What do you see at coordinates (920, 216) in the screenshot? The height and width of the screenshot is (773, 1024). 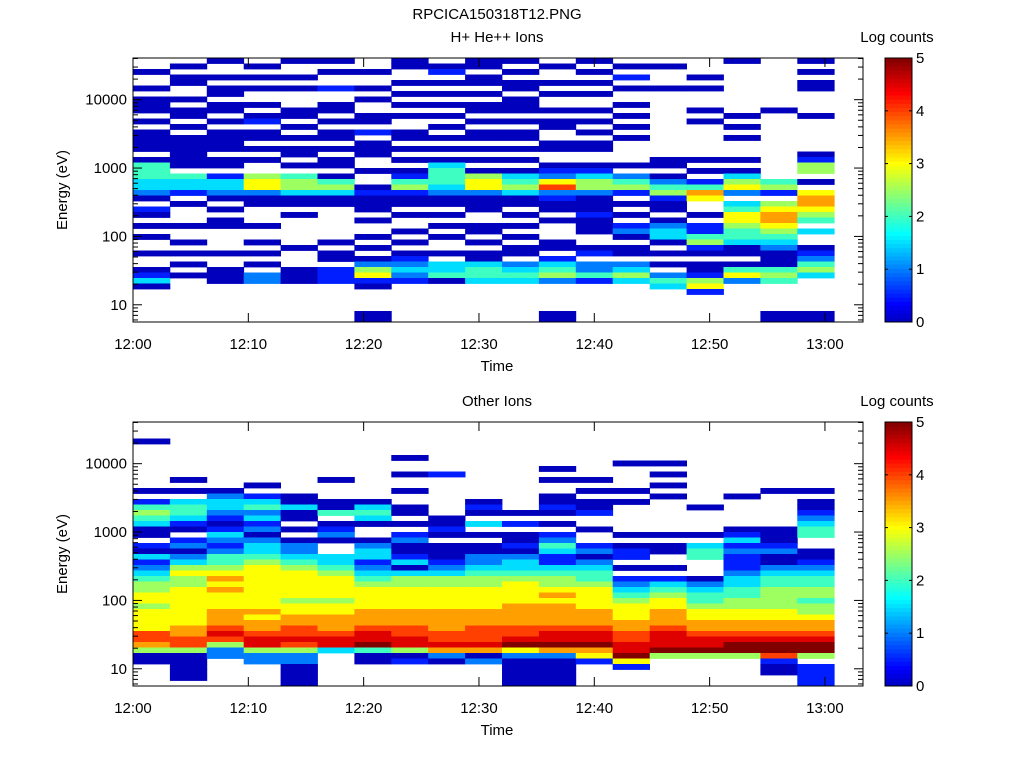 I see `colorbar-tick-label: 2` at bounding box center [920, 216].